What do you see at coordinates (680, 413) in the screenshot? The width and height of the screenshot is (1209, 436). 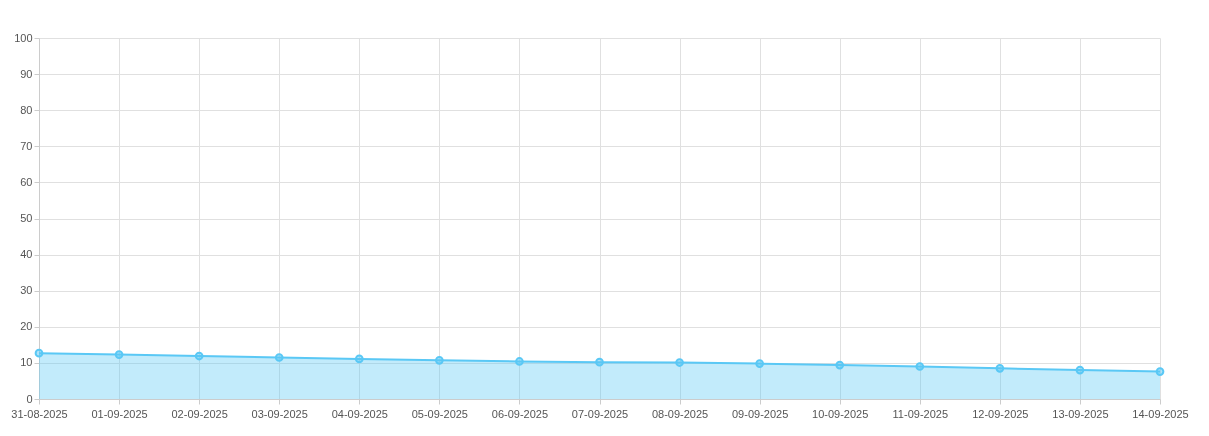 I see `x-tick-label: 08-09-2025` at bounding box center [680, 413].